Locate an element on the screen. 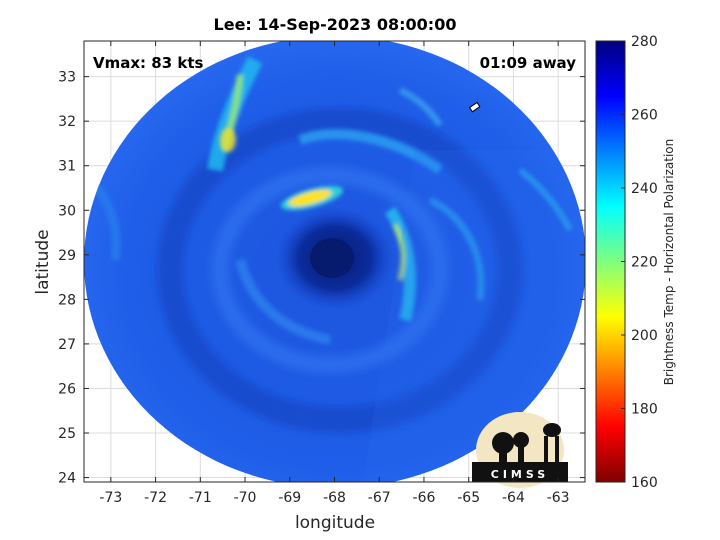 The width and height of the screenshot is (720, 540). y-tick-label: 31 is located at coordinates (67, 167).